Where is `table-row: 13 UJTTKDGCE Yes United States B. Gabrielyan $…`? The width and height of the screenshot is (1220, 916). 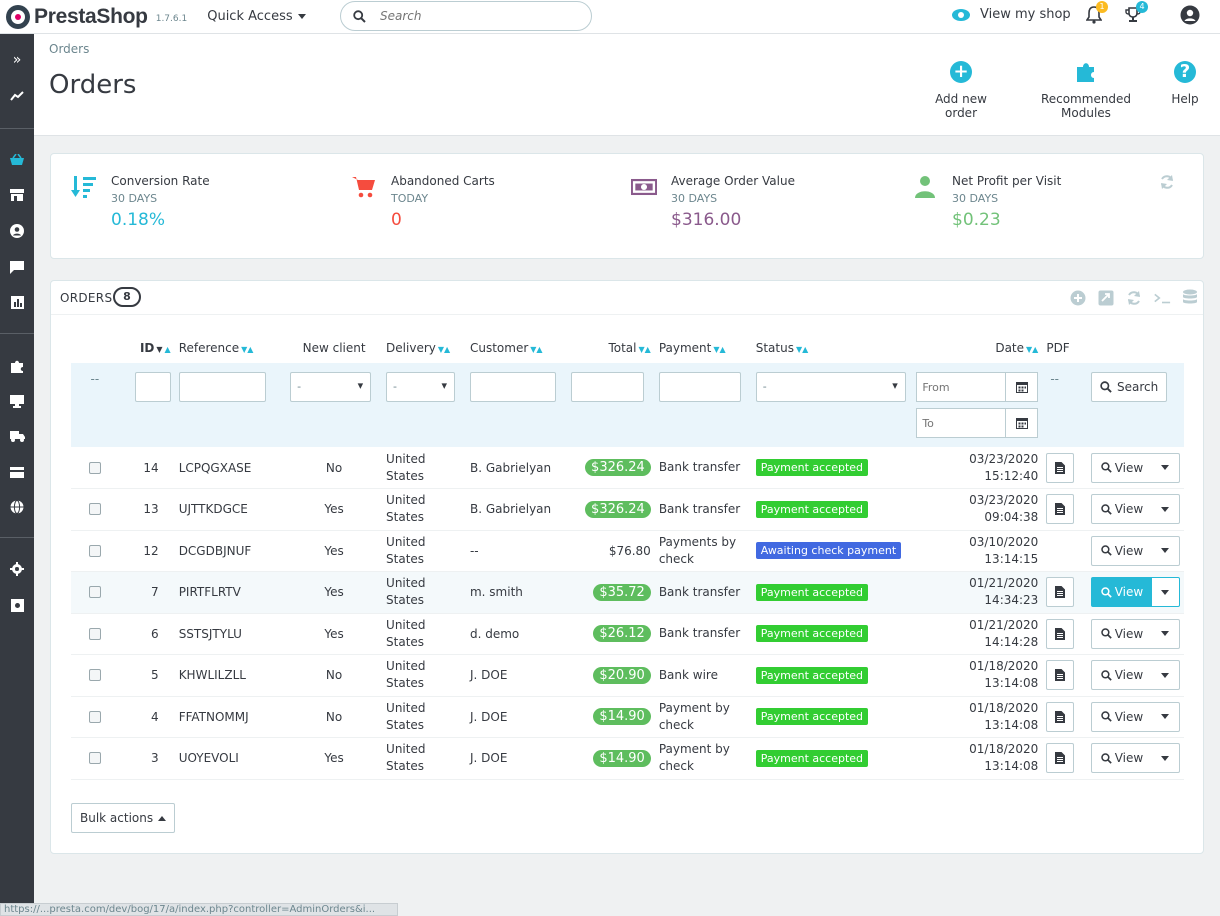 table-row: 13 UJTTKDGCE Yes United States B. Gabrielyan $… is located at coordinates (627, 509).